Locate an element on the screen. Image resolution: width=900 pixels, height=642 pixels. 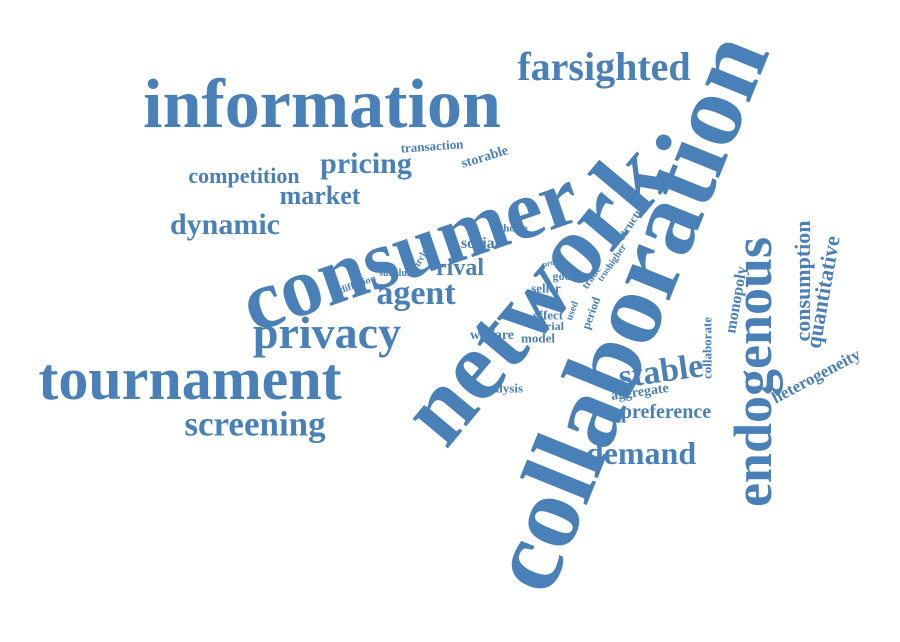
word-choice: choice is located at coordinates (513, 228).